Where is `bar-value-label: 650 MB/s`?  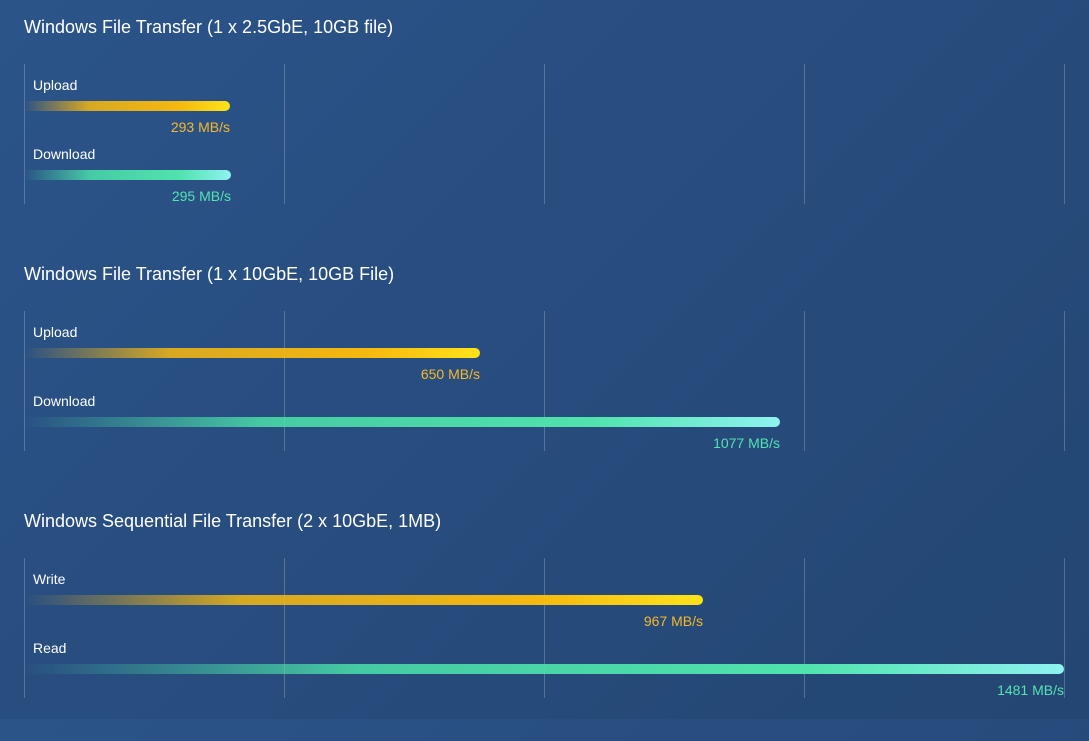 bar-value-label: 650 MB/s is located at coordinates (450, 374).